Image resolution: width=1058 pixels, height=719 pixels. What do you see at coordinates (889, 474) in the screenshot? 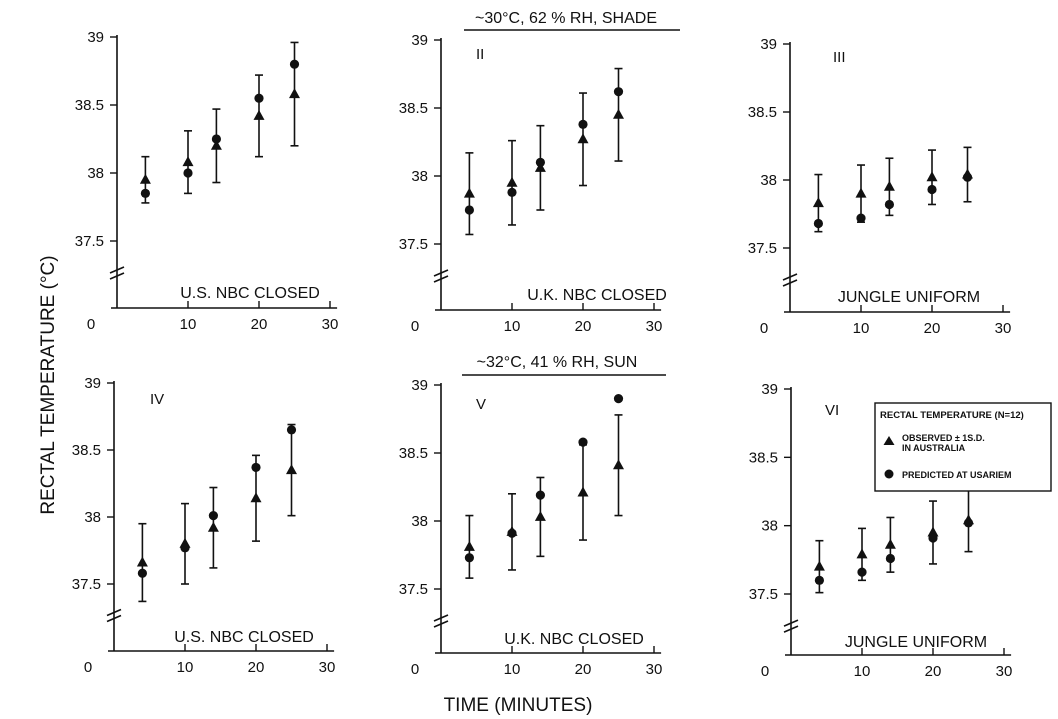
I see `legend-circle-marker` at bounding box center [889, 474].